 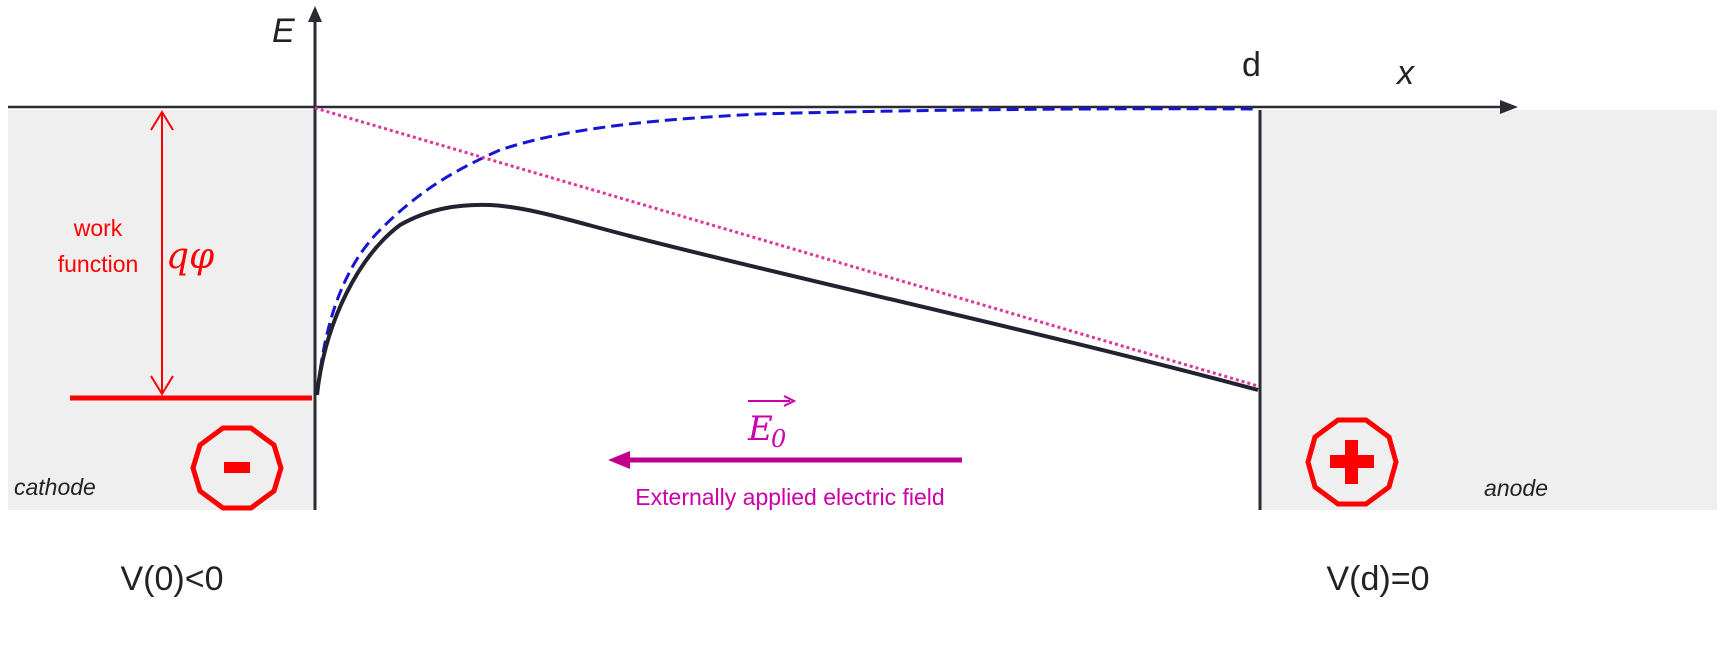 What do you see at coordinates (315, 14) in the screenshot?
I see `energy-axis-arrowhead` at bounding box center [315, 14].